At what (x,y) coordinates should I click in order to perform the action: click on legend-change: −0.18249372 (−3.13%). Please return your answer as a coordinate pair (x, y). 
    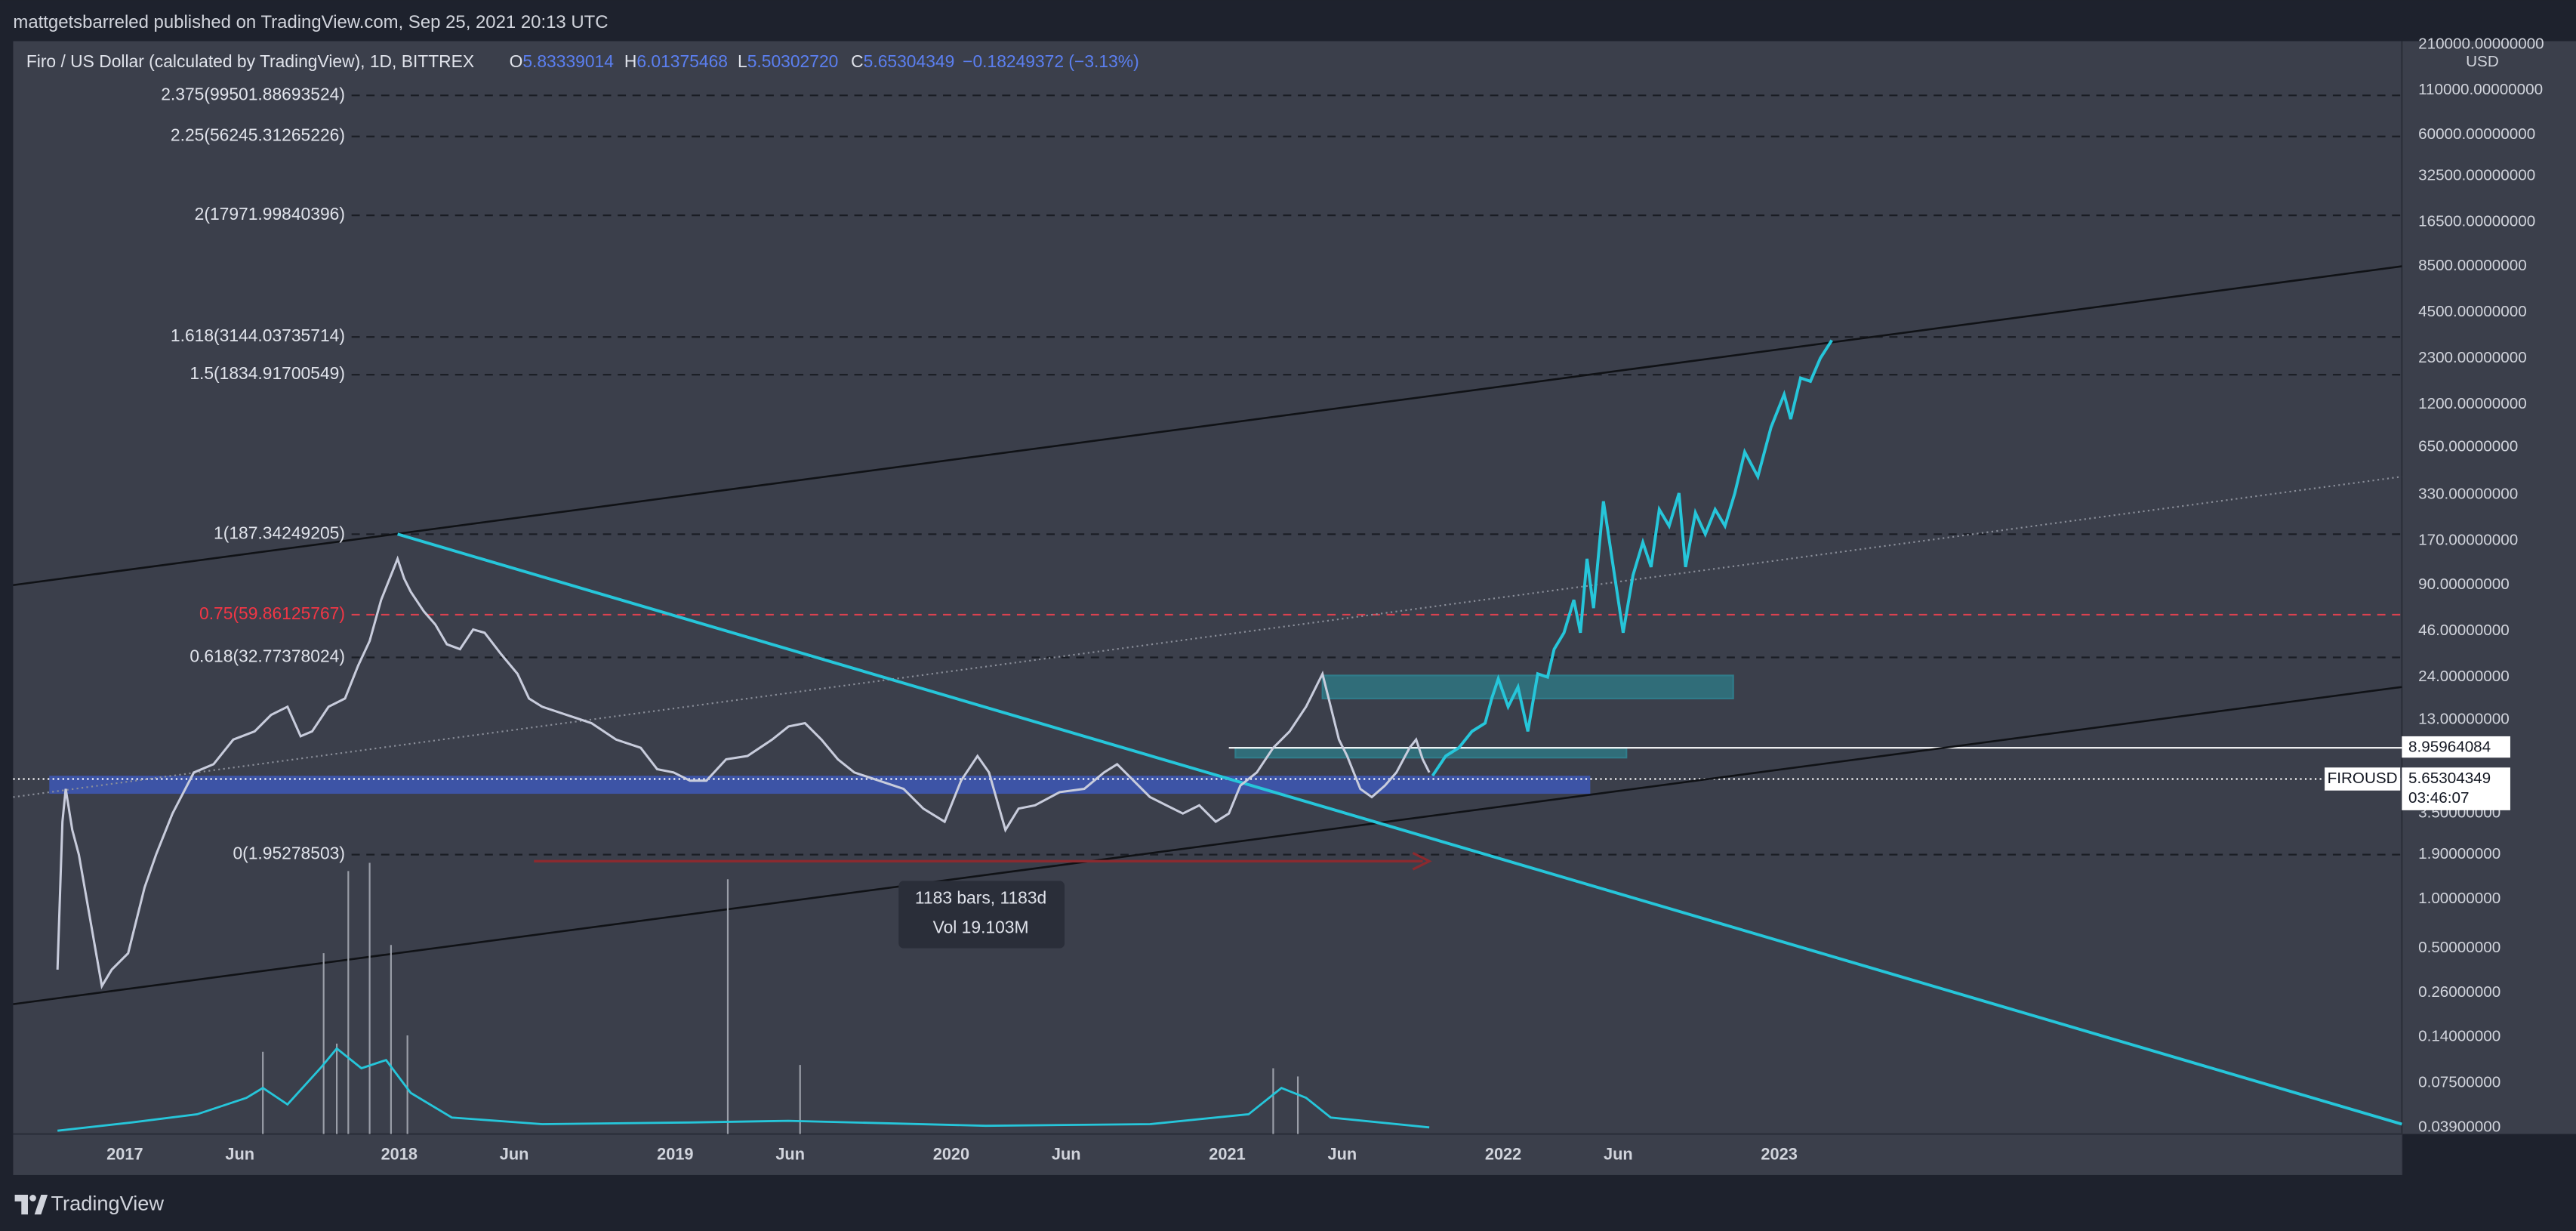
    Looking at the image, I should click on (1051, 61).